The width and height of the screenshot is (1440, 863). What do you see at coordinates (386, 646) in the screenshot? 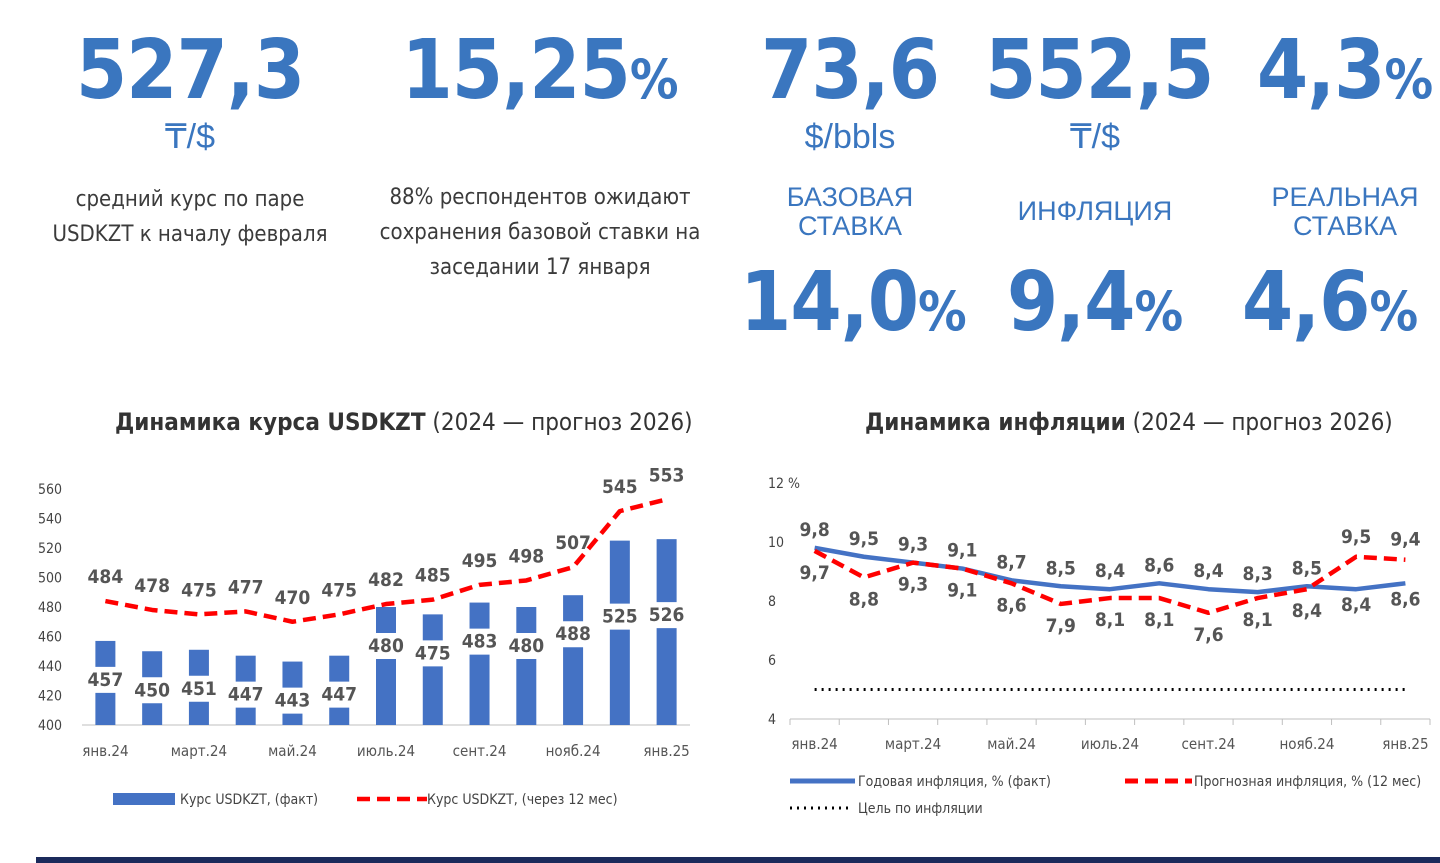
I see `bar-data-label: 480` at bounding box center [386, 646].